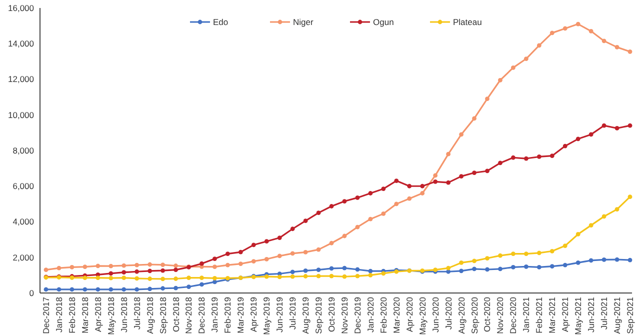  I want to click on x-tick-label: Apr-2021, so click(565, 314).